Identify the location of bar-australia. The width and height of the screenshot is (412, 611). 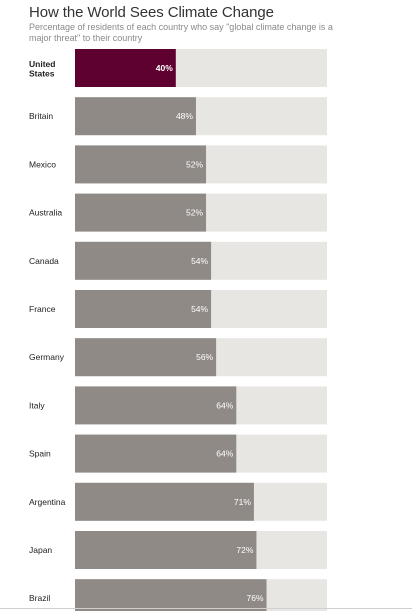
(141, 212).